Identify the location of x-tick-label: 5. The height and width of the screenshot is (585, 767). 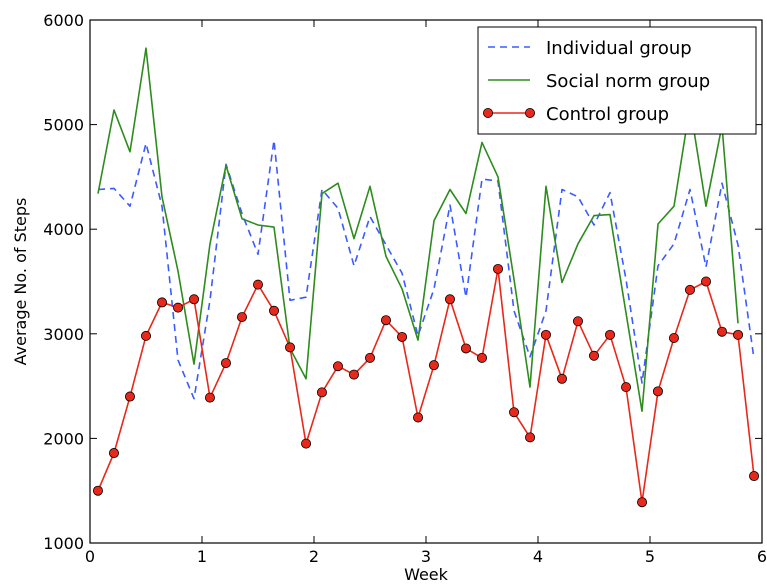
(650, 556).